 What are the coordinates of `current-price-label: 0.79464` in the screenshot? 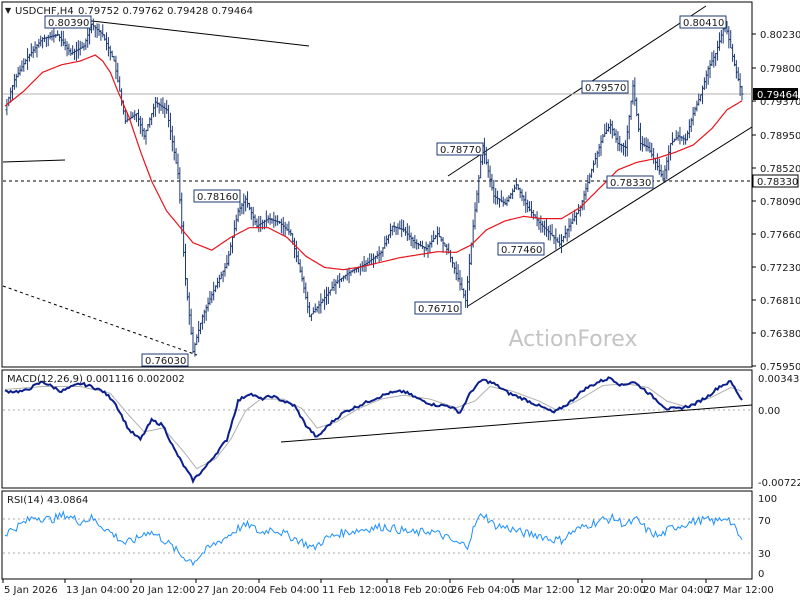 It's located at (777, 95).